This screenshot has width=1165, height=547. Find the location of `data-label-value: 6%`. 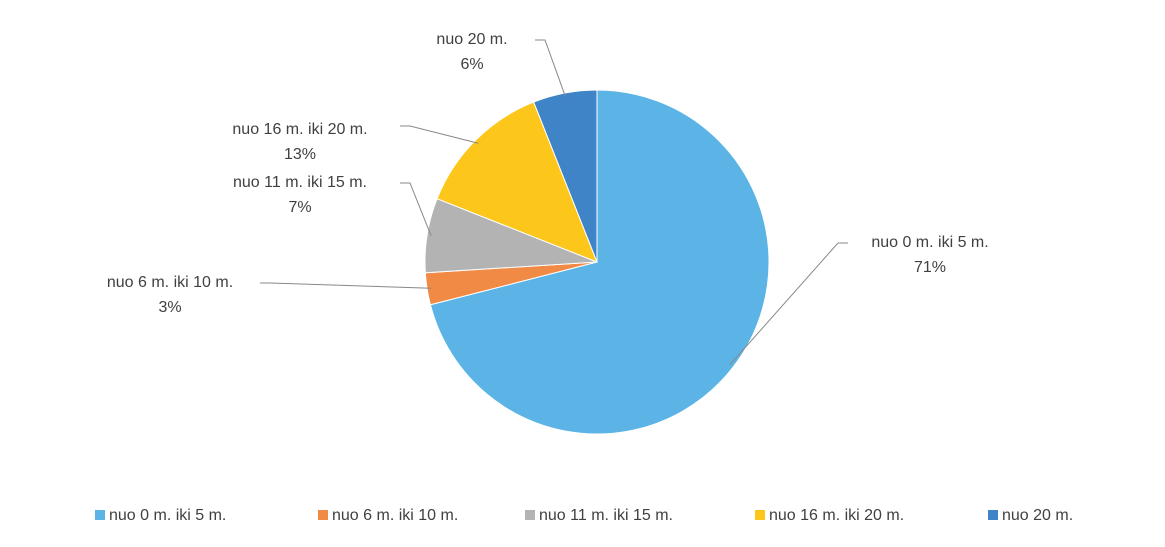

data-label-value: 6% is located at coordinates (471, 64).